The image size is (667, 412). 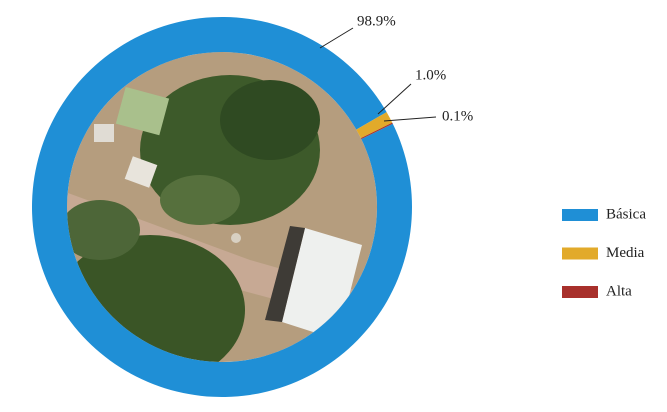 What do you see at coordinates (430, 75) in the screenshot?
I see `data-label: 1.0%` at bounding box center [430, 75].